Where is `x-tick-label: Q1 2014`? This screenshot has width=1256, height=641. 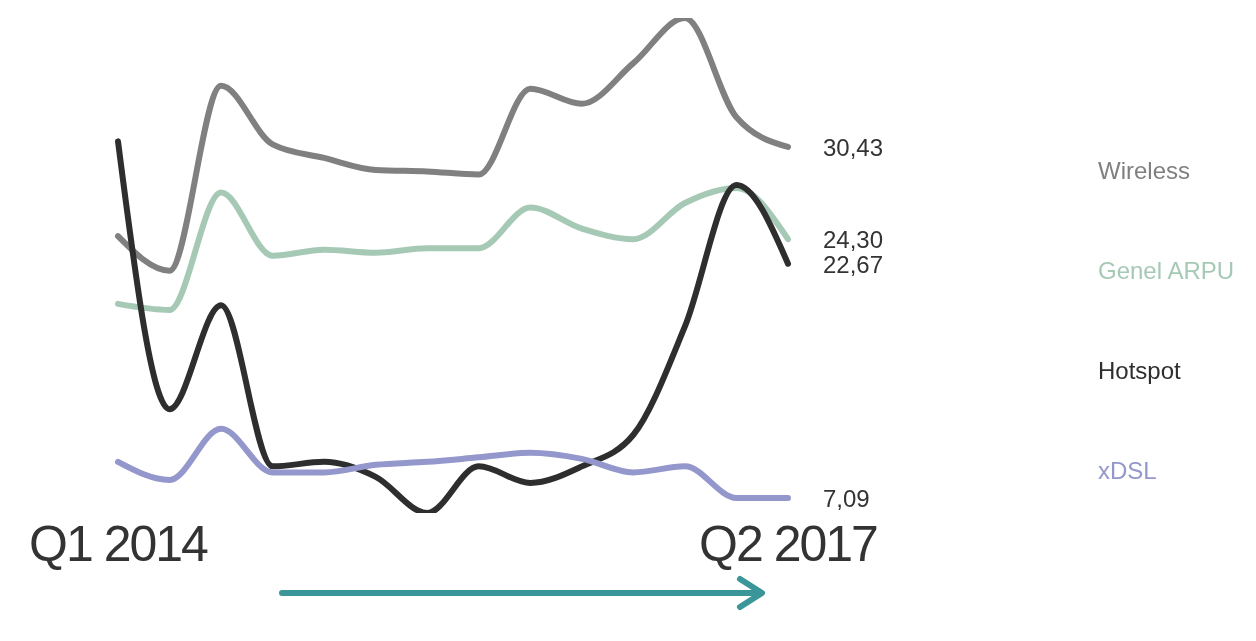
x-tick-label: Q1 2014 is located at coordinates (119, 544).